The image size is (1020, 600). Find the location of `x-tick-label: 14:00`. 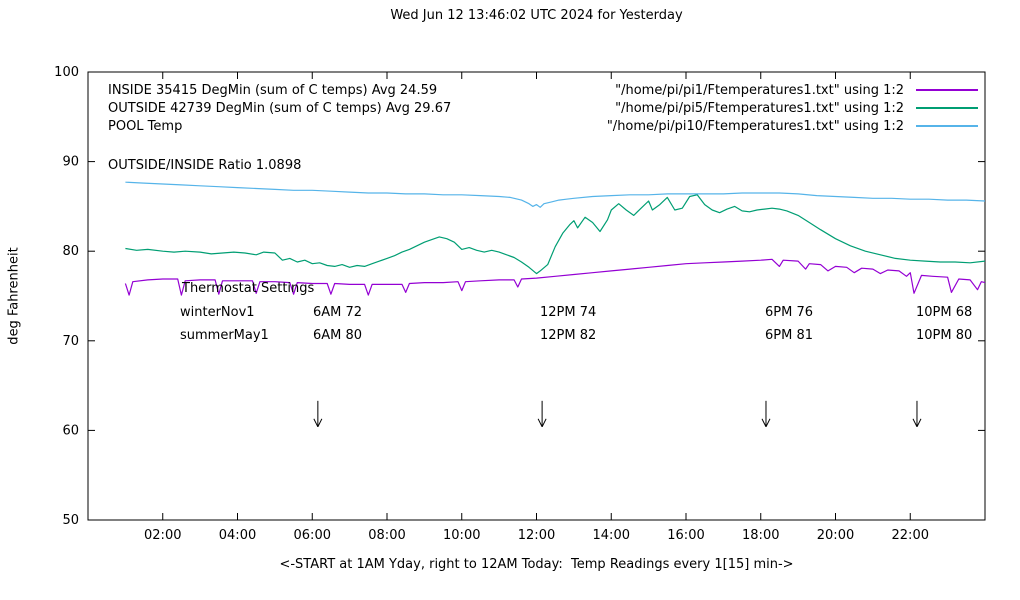

x-tick-label: 14:00 is located at coordinates (611, 535).